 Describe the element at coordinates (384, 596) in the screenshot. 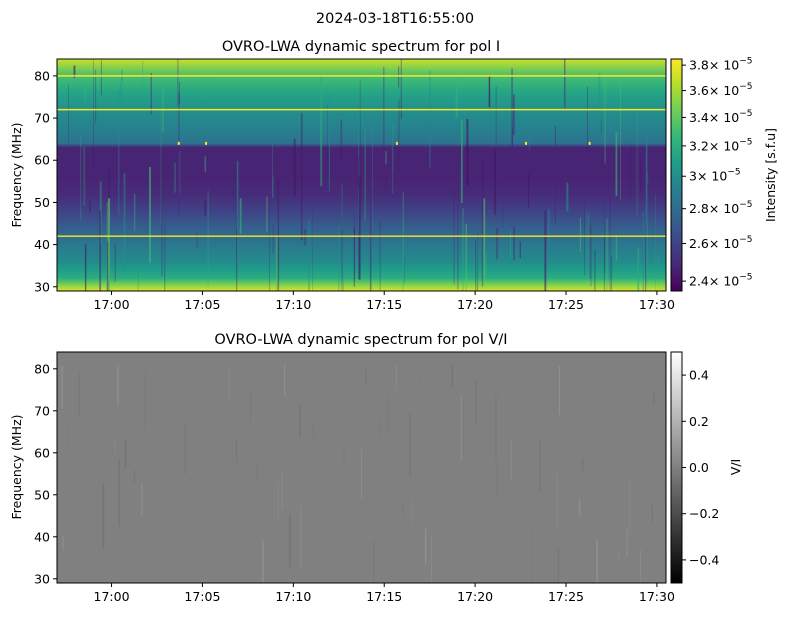

I see `x-tick-label: 17:15` at that location.